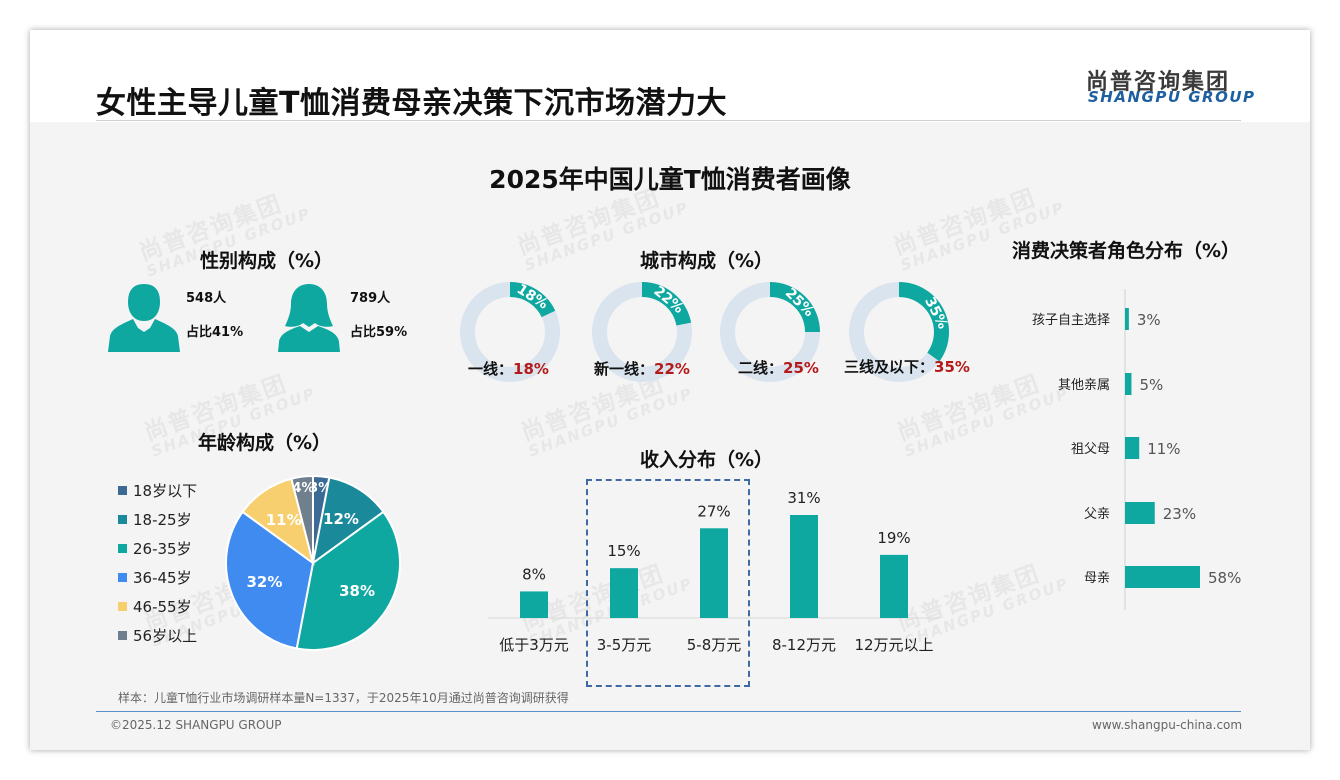  Describe the element at coordinates (165, 636) in the screenshot. I see `legend-label: 56岁以上` at that location.